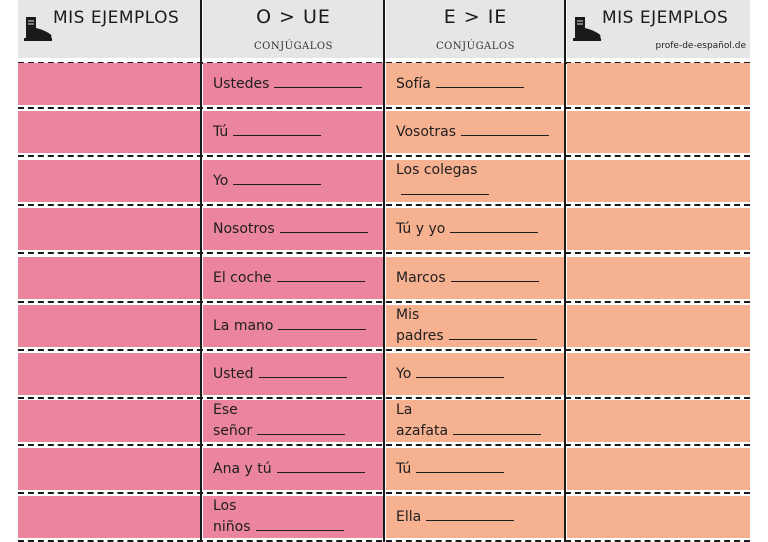  I want to click on subject-cell-e-ie: Vosotras, so click(475, 132).